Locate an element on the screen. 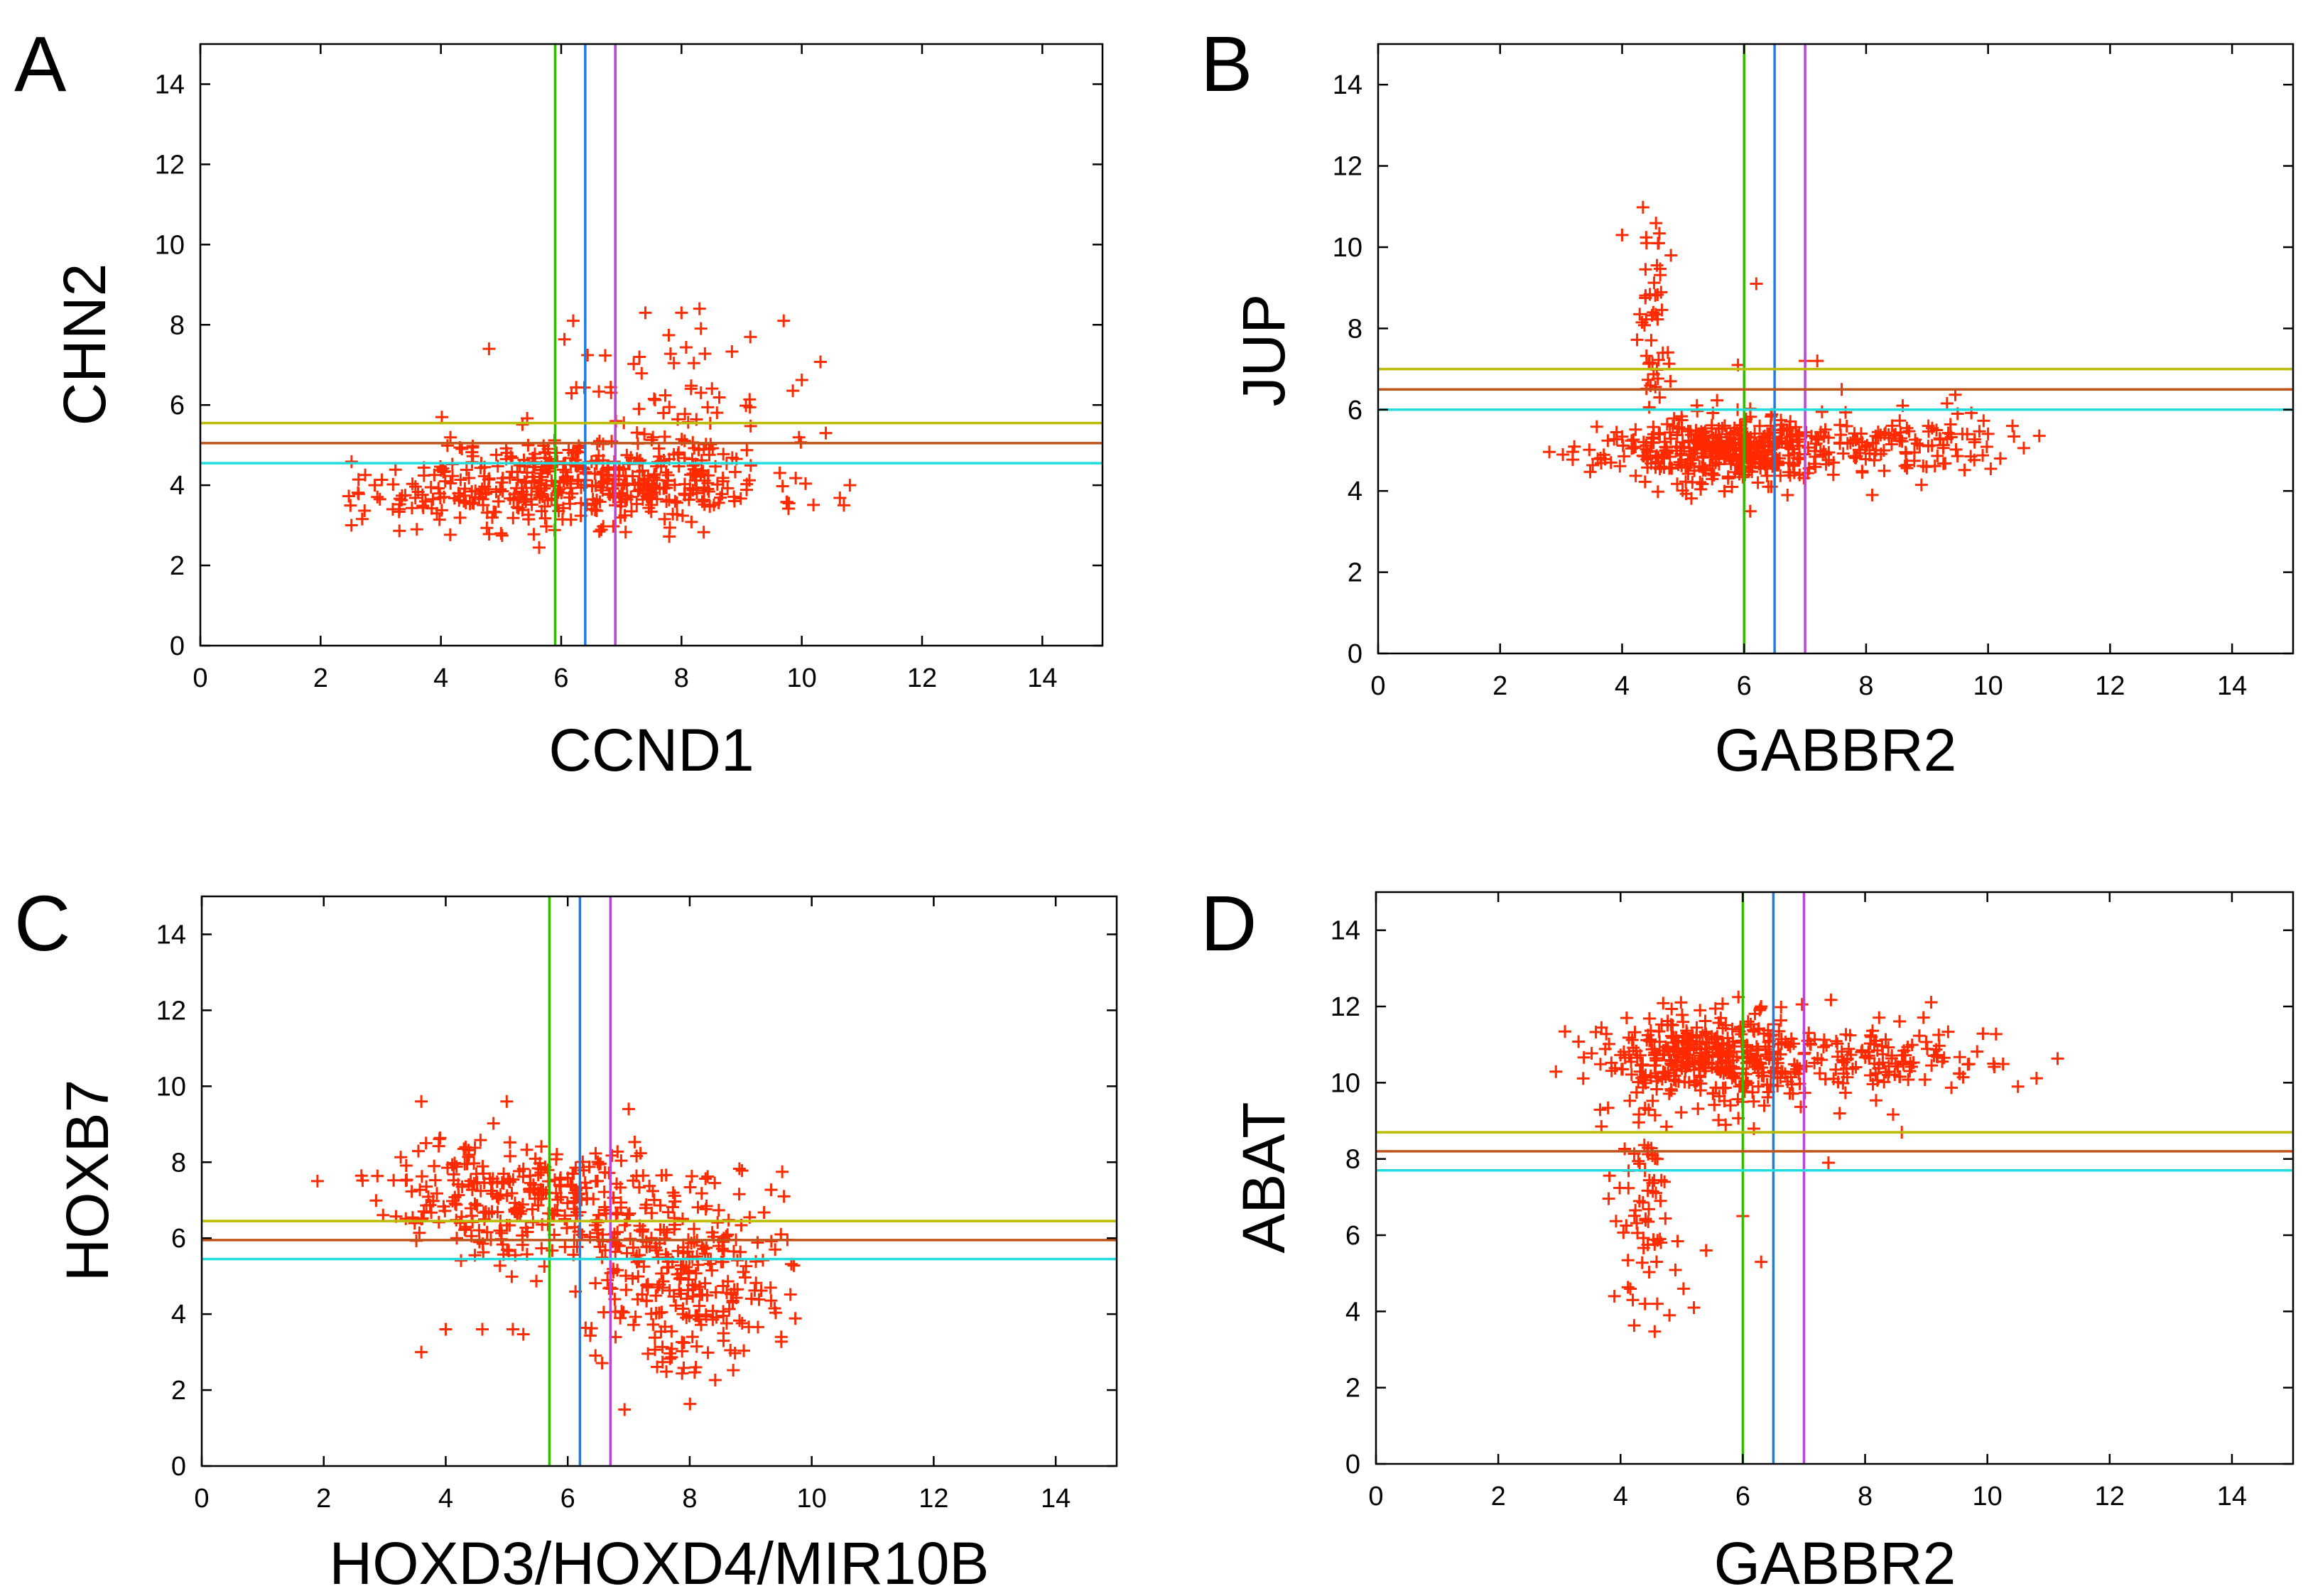 The width and height of the screenshot is (2308, 1596). plot-frame is located at coordinates (1835, 1178).